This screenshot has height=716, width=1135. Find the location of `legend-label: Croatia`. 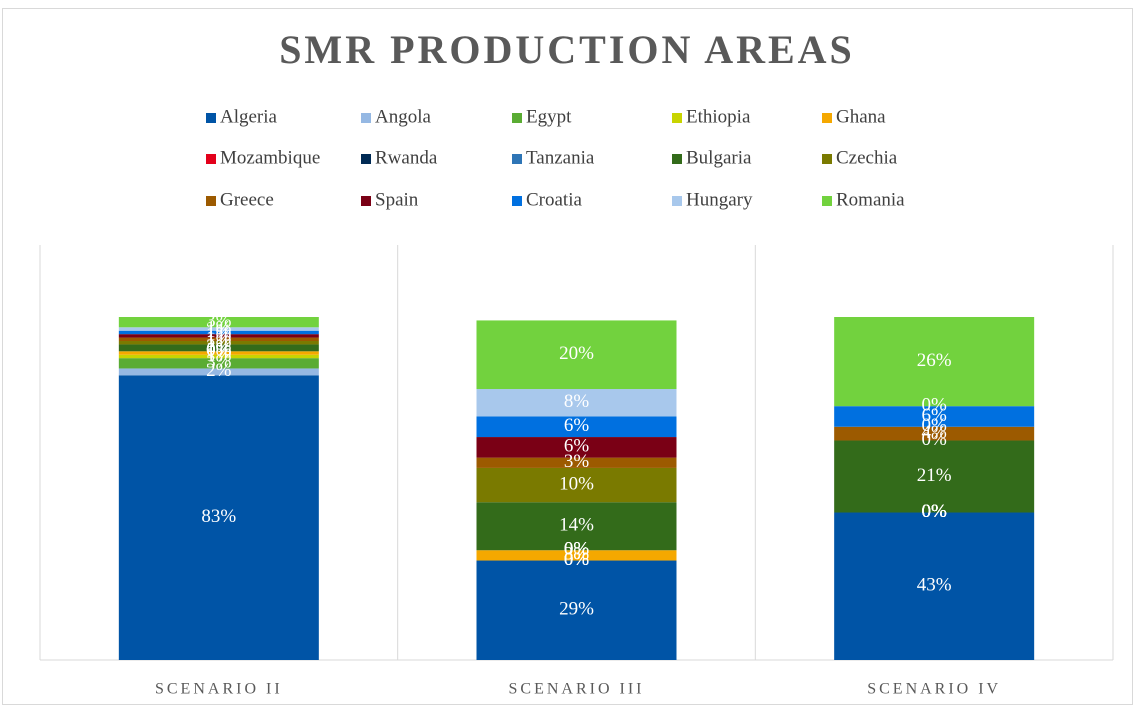

legend-label: Croatia is located at coordinates (554, 199).